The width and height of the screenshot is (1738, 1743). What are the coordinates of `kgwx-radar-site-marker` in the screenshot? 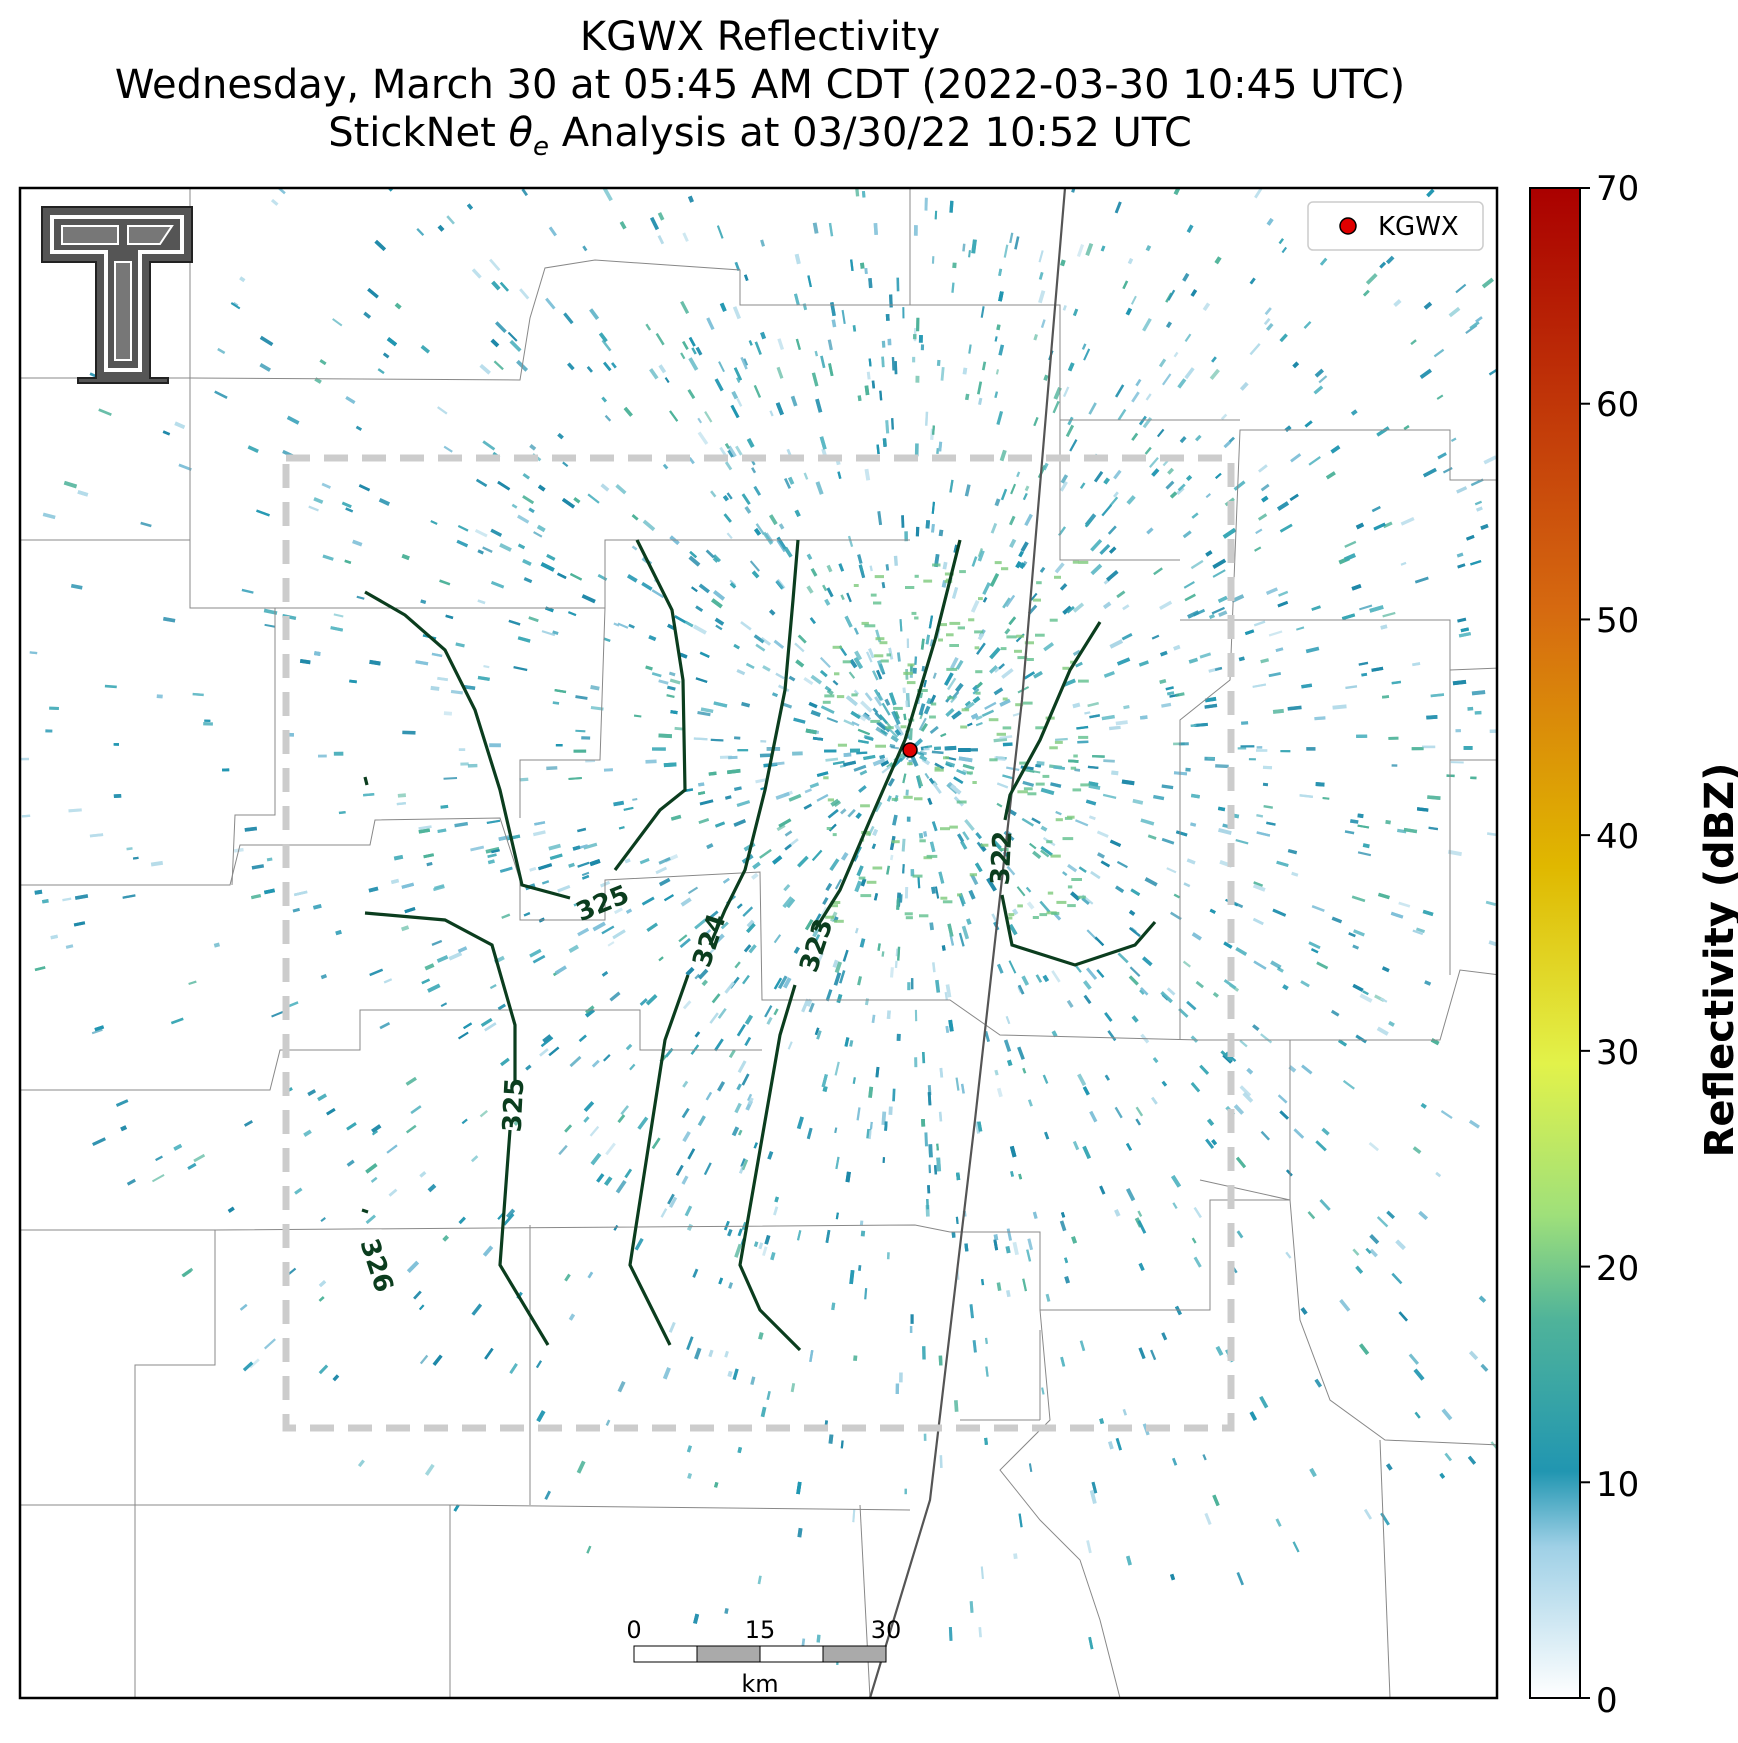 It's located at (910, 750).